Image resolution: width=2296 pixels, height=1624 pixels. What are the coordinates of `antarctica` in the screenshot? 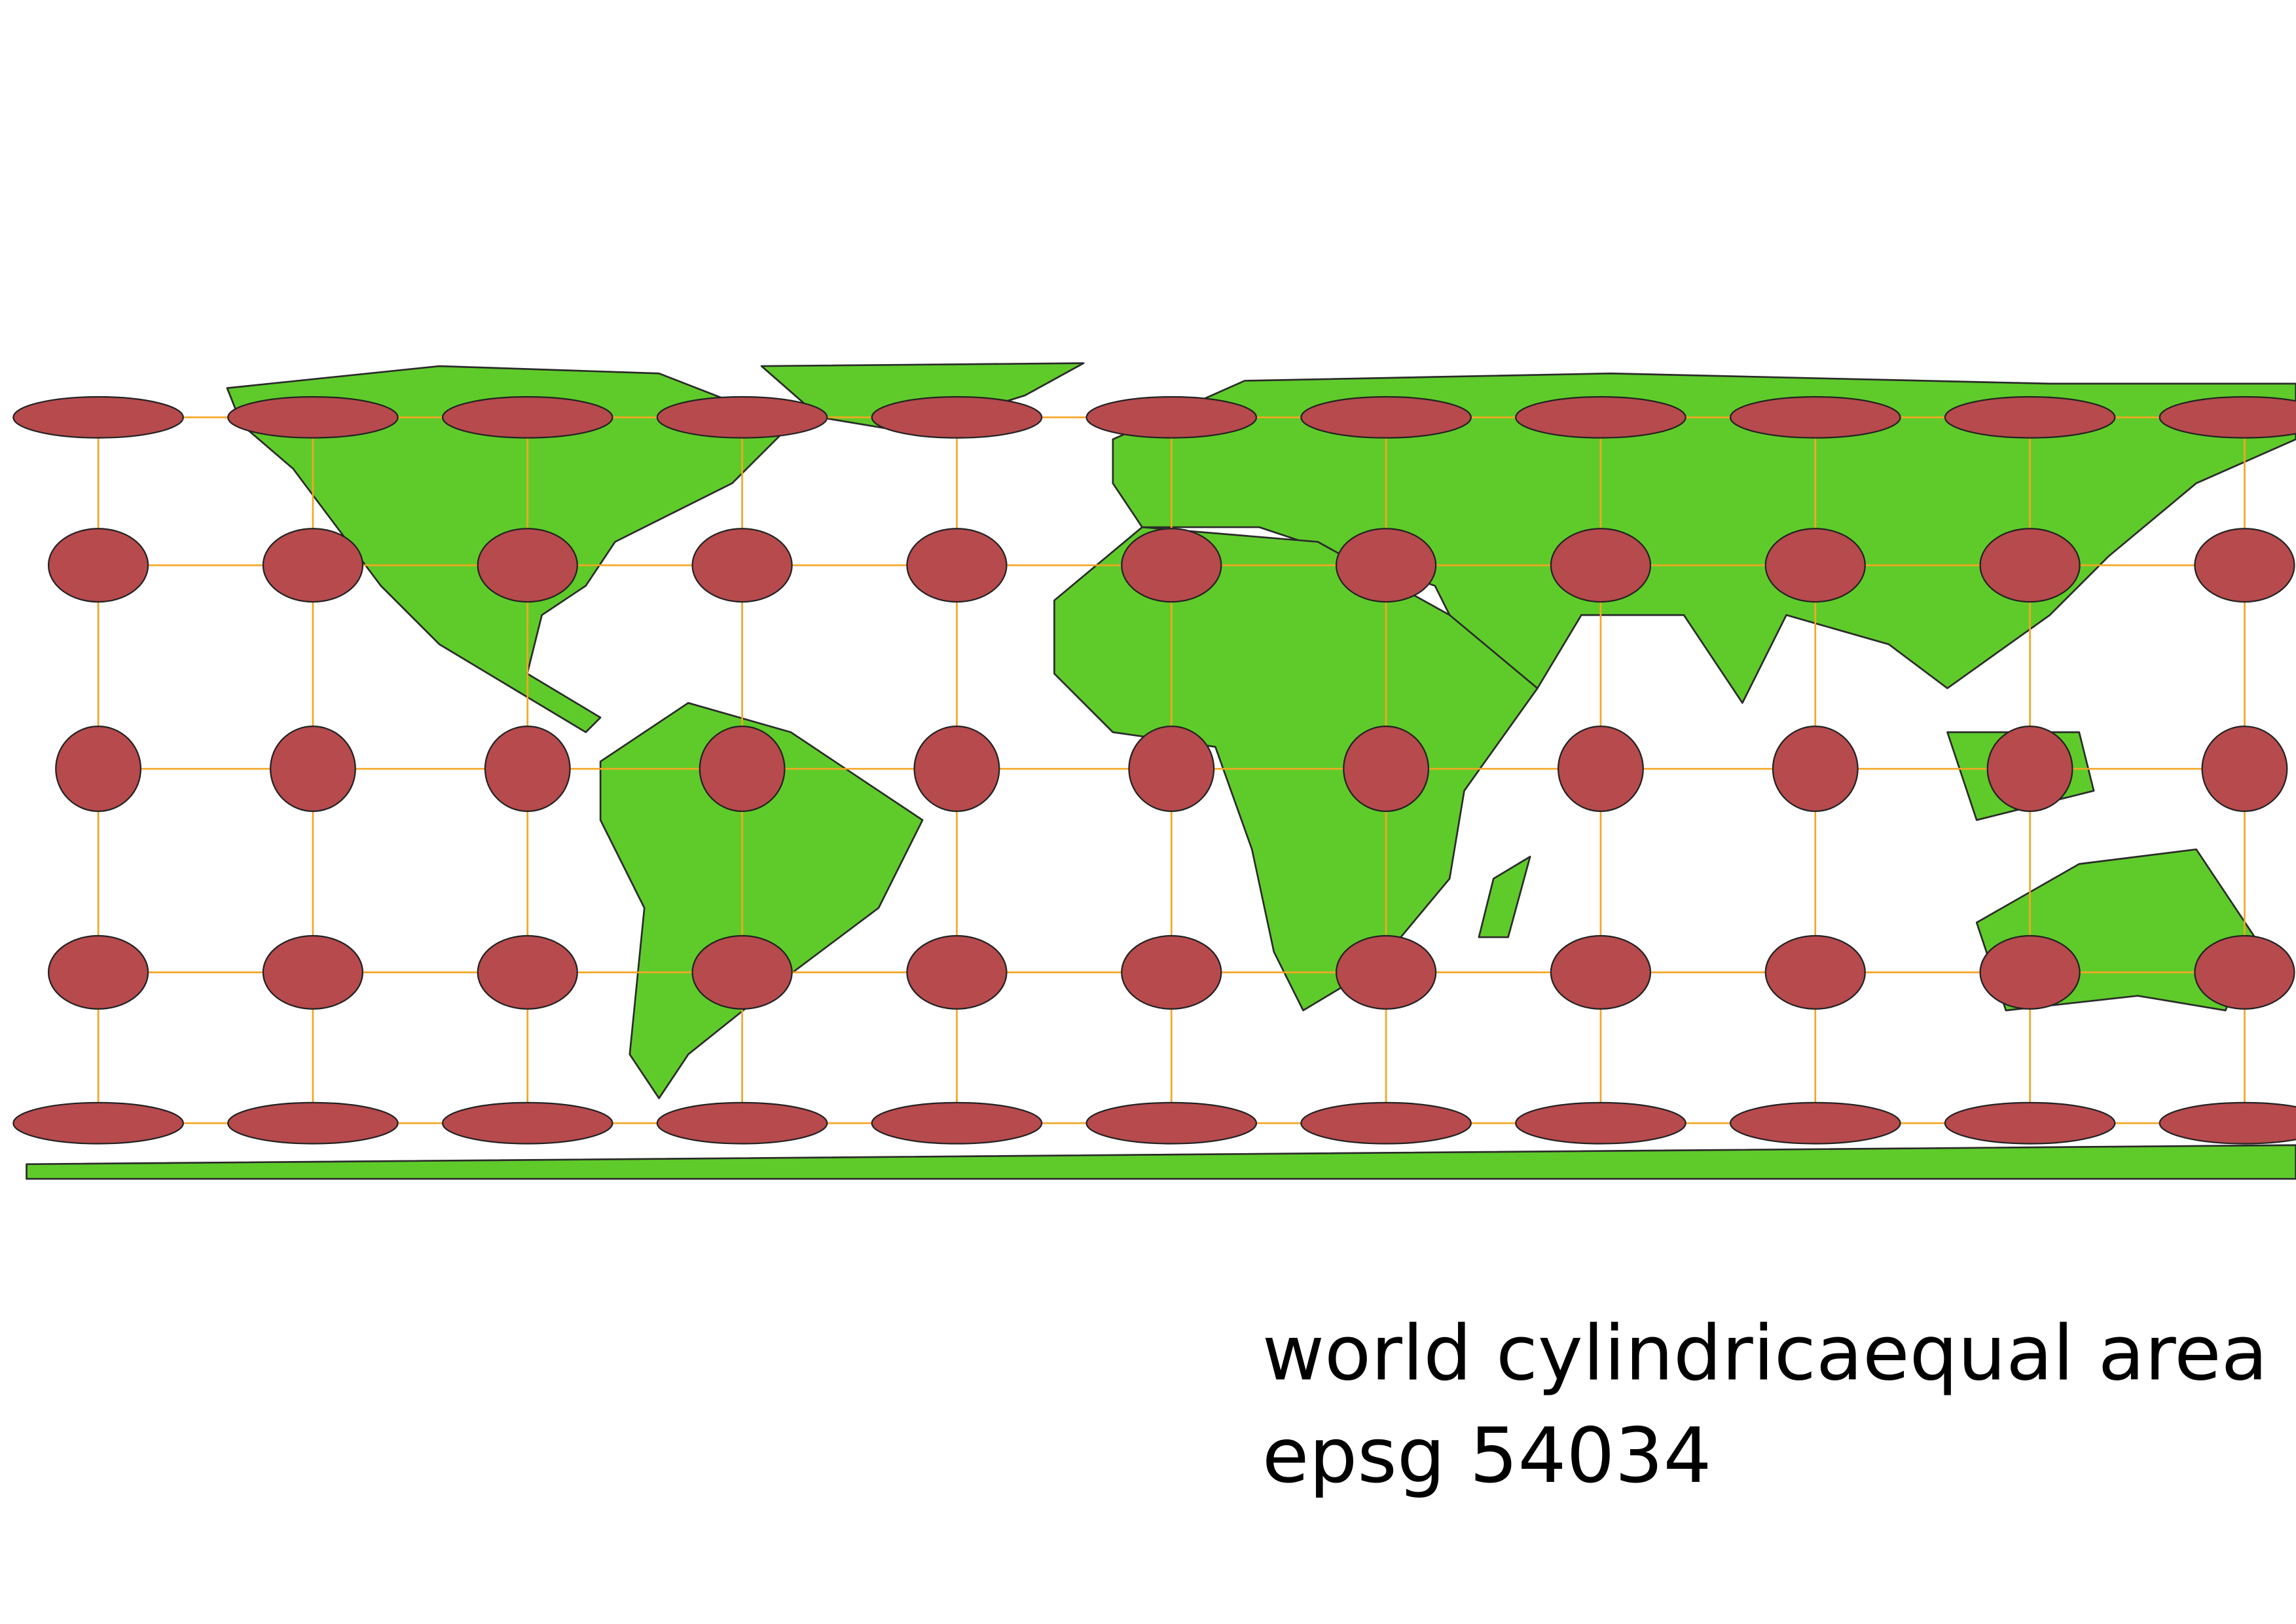 It's located at (1161, 1162).